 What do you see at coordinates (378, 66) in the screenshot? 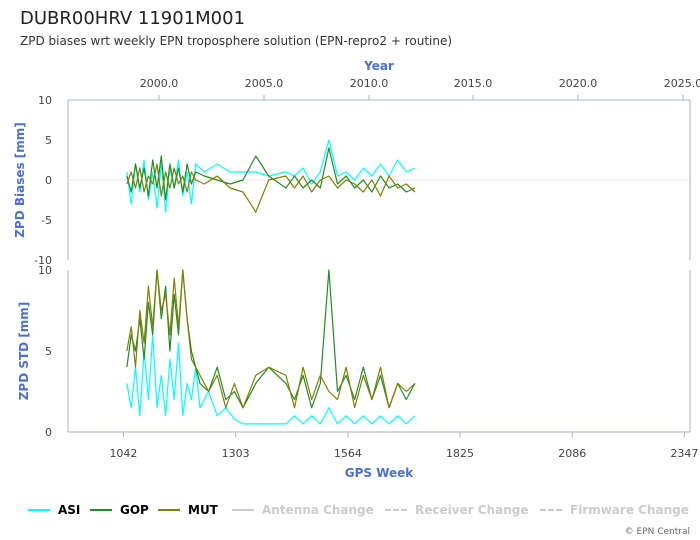
I see `top-axis-title: Year` at bounding box center [378, 66].